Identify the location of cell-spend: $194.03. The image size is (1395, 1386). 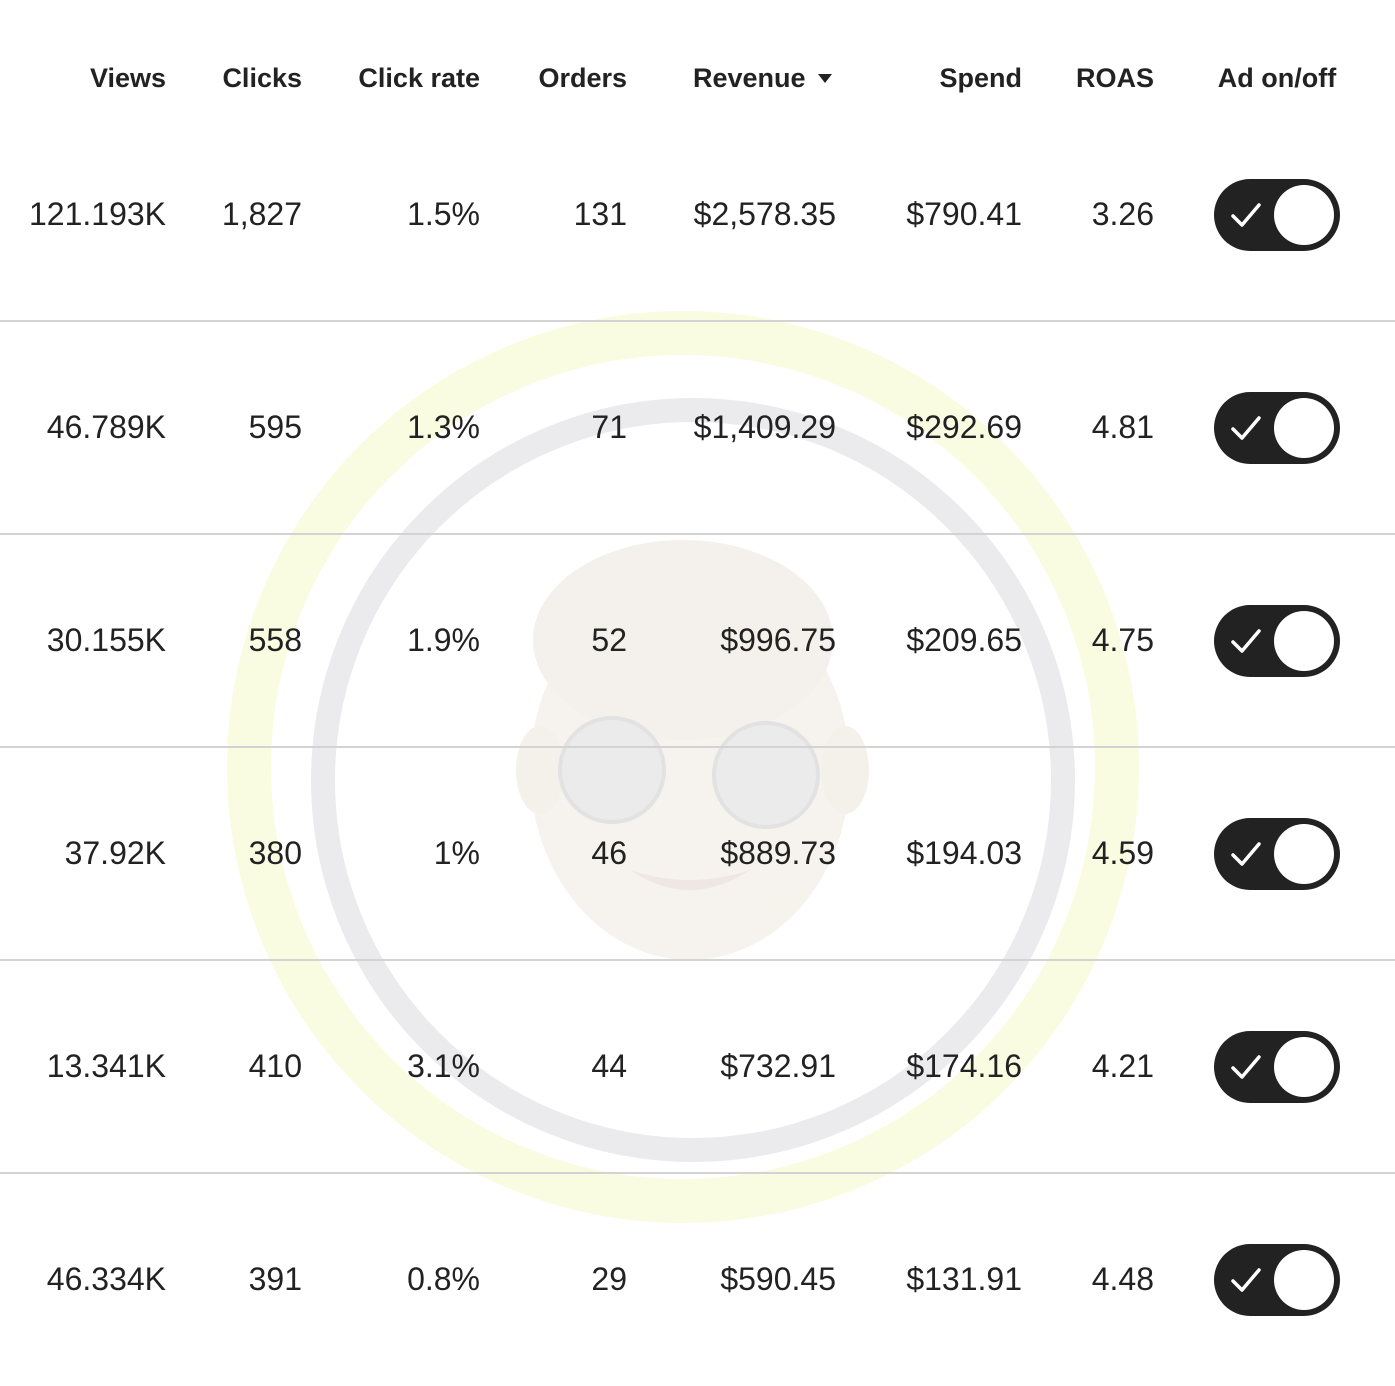
(964, 853).